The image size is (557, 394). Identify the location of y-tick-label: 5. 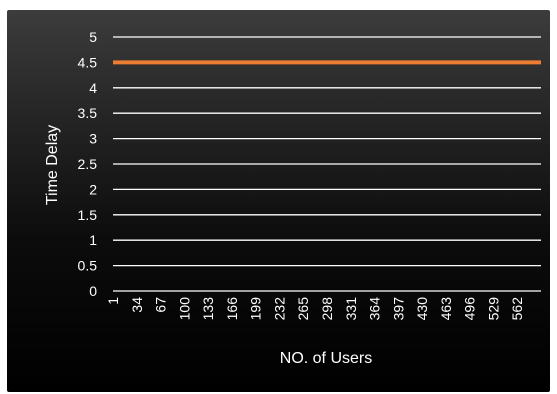
(93, 37).